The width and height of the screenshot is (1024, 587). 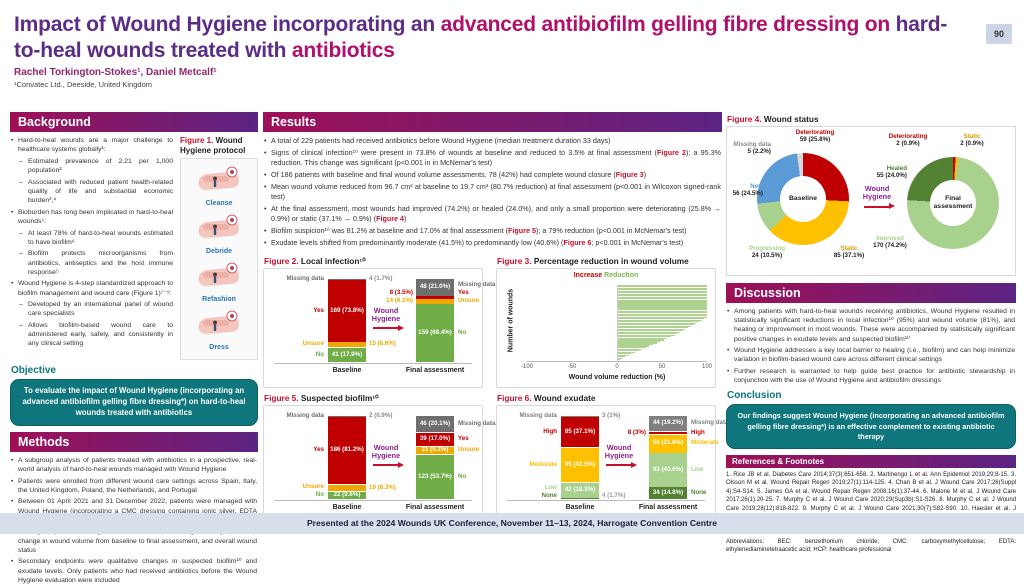 I want to click on chart-label: 123 (53.7%), so click(x=435, y=476).